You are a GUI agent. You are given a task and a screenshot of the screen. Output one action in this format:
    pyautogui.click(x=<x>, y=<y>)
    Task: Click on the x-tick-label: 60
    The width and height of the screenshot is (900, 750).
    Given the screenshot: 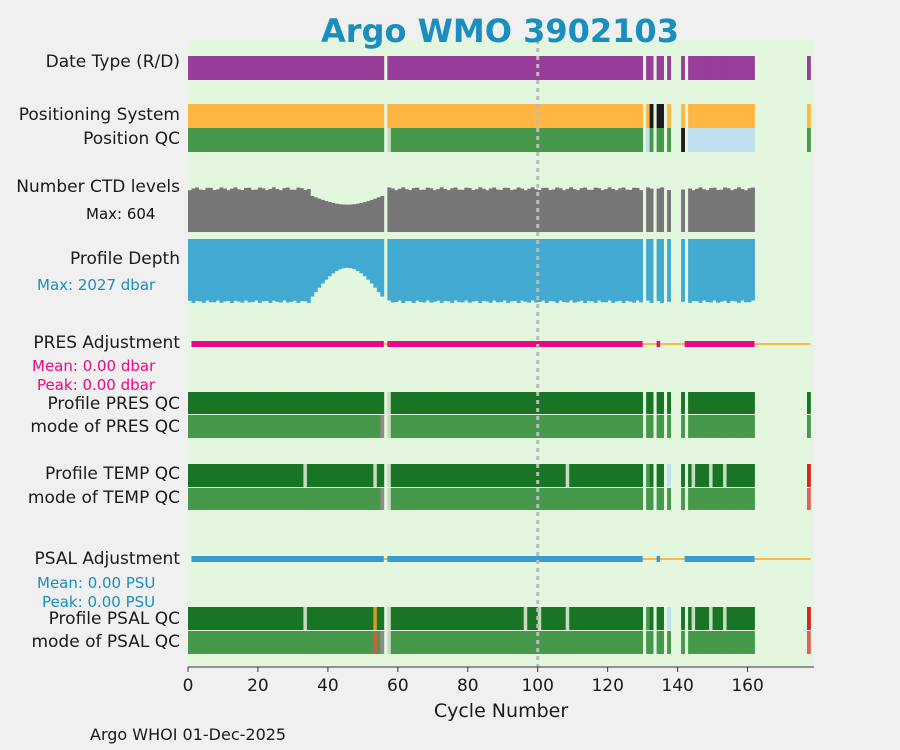 What is the action you would take?
    pyautogui.click(x=398, y=686)
    